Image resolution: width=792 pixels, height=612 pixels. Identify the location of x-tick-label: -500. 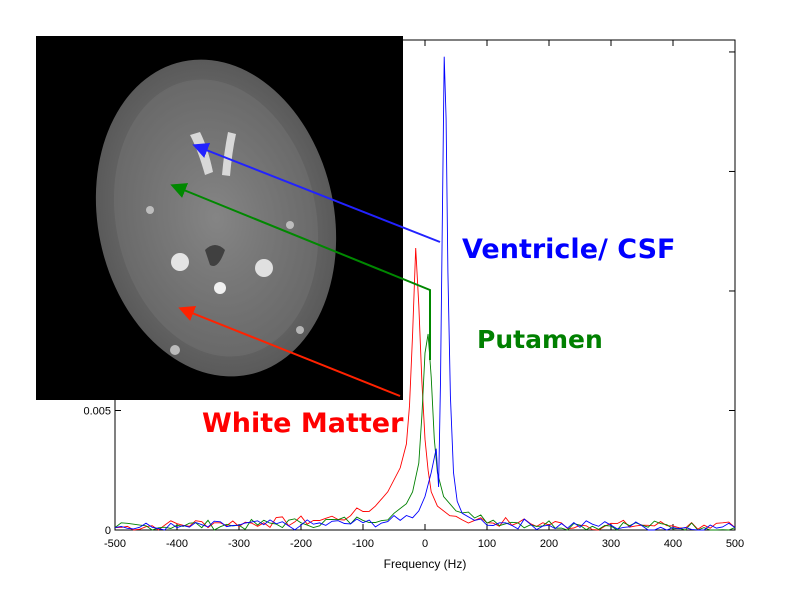
(115, 544).